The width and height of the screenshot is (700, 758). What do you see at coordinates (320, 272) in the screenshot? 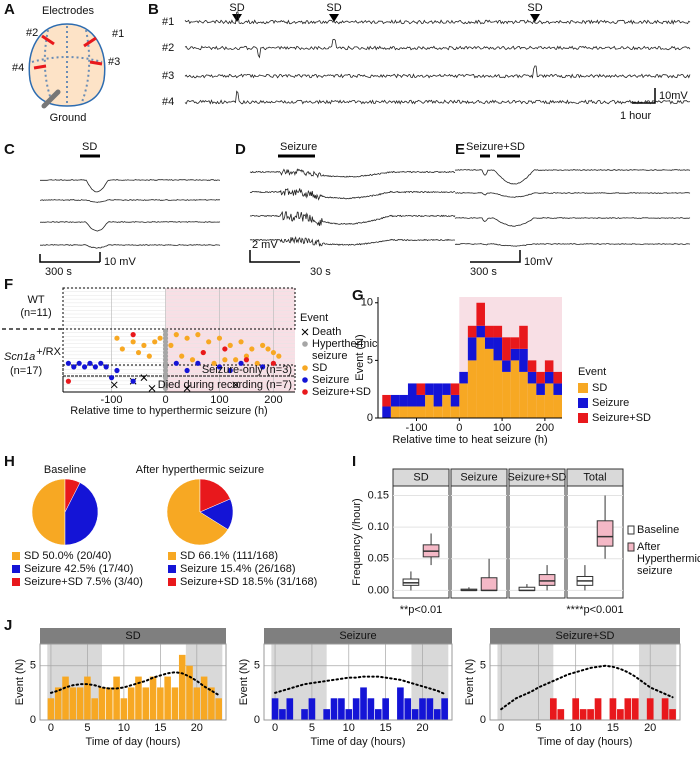
I see `scale-label: 30 s` at bounding box center [320, 272].